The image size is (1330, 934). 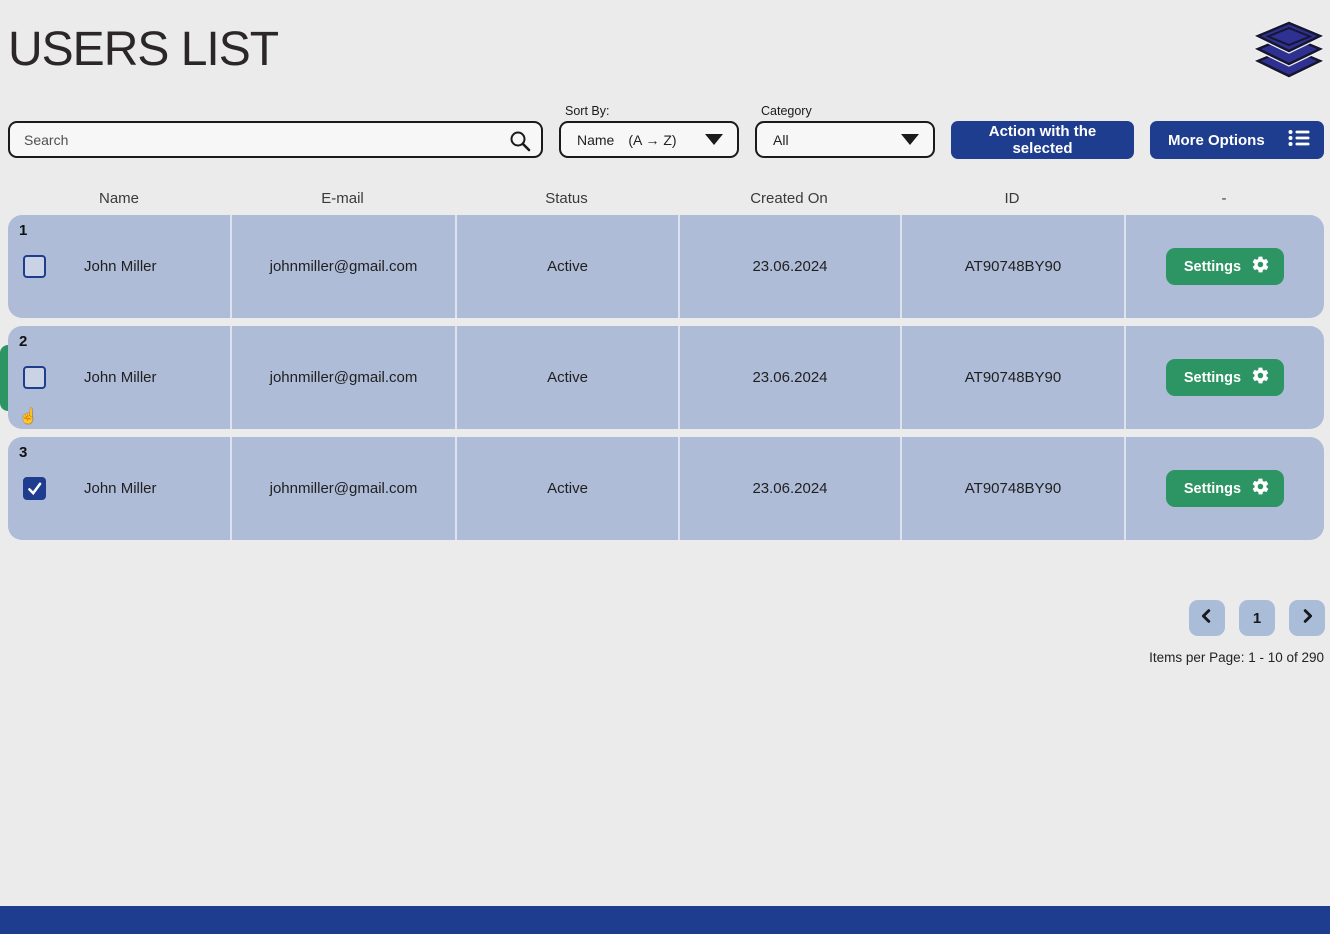 What do you see at coordinates (781, 139) in the screenshot?
I see `category-value: All` at bounding box center [781, 139].